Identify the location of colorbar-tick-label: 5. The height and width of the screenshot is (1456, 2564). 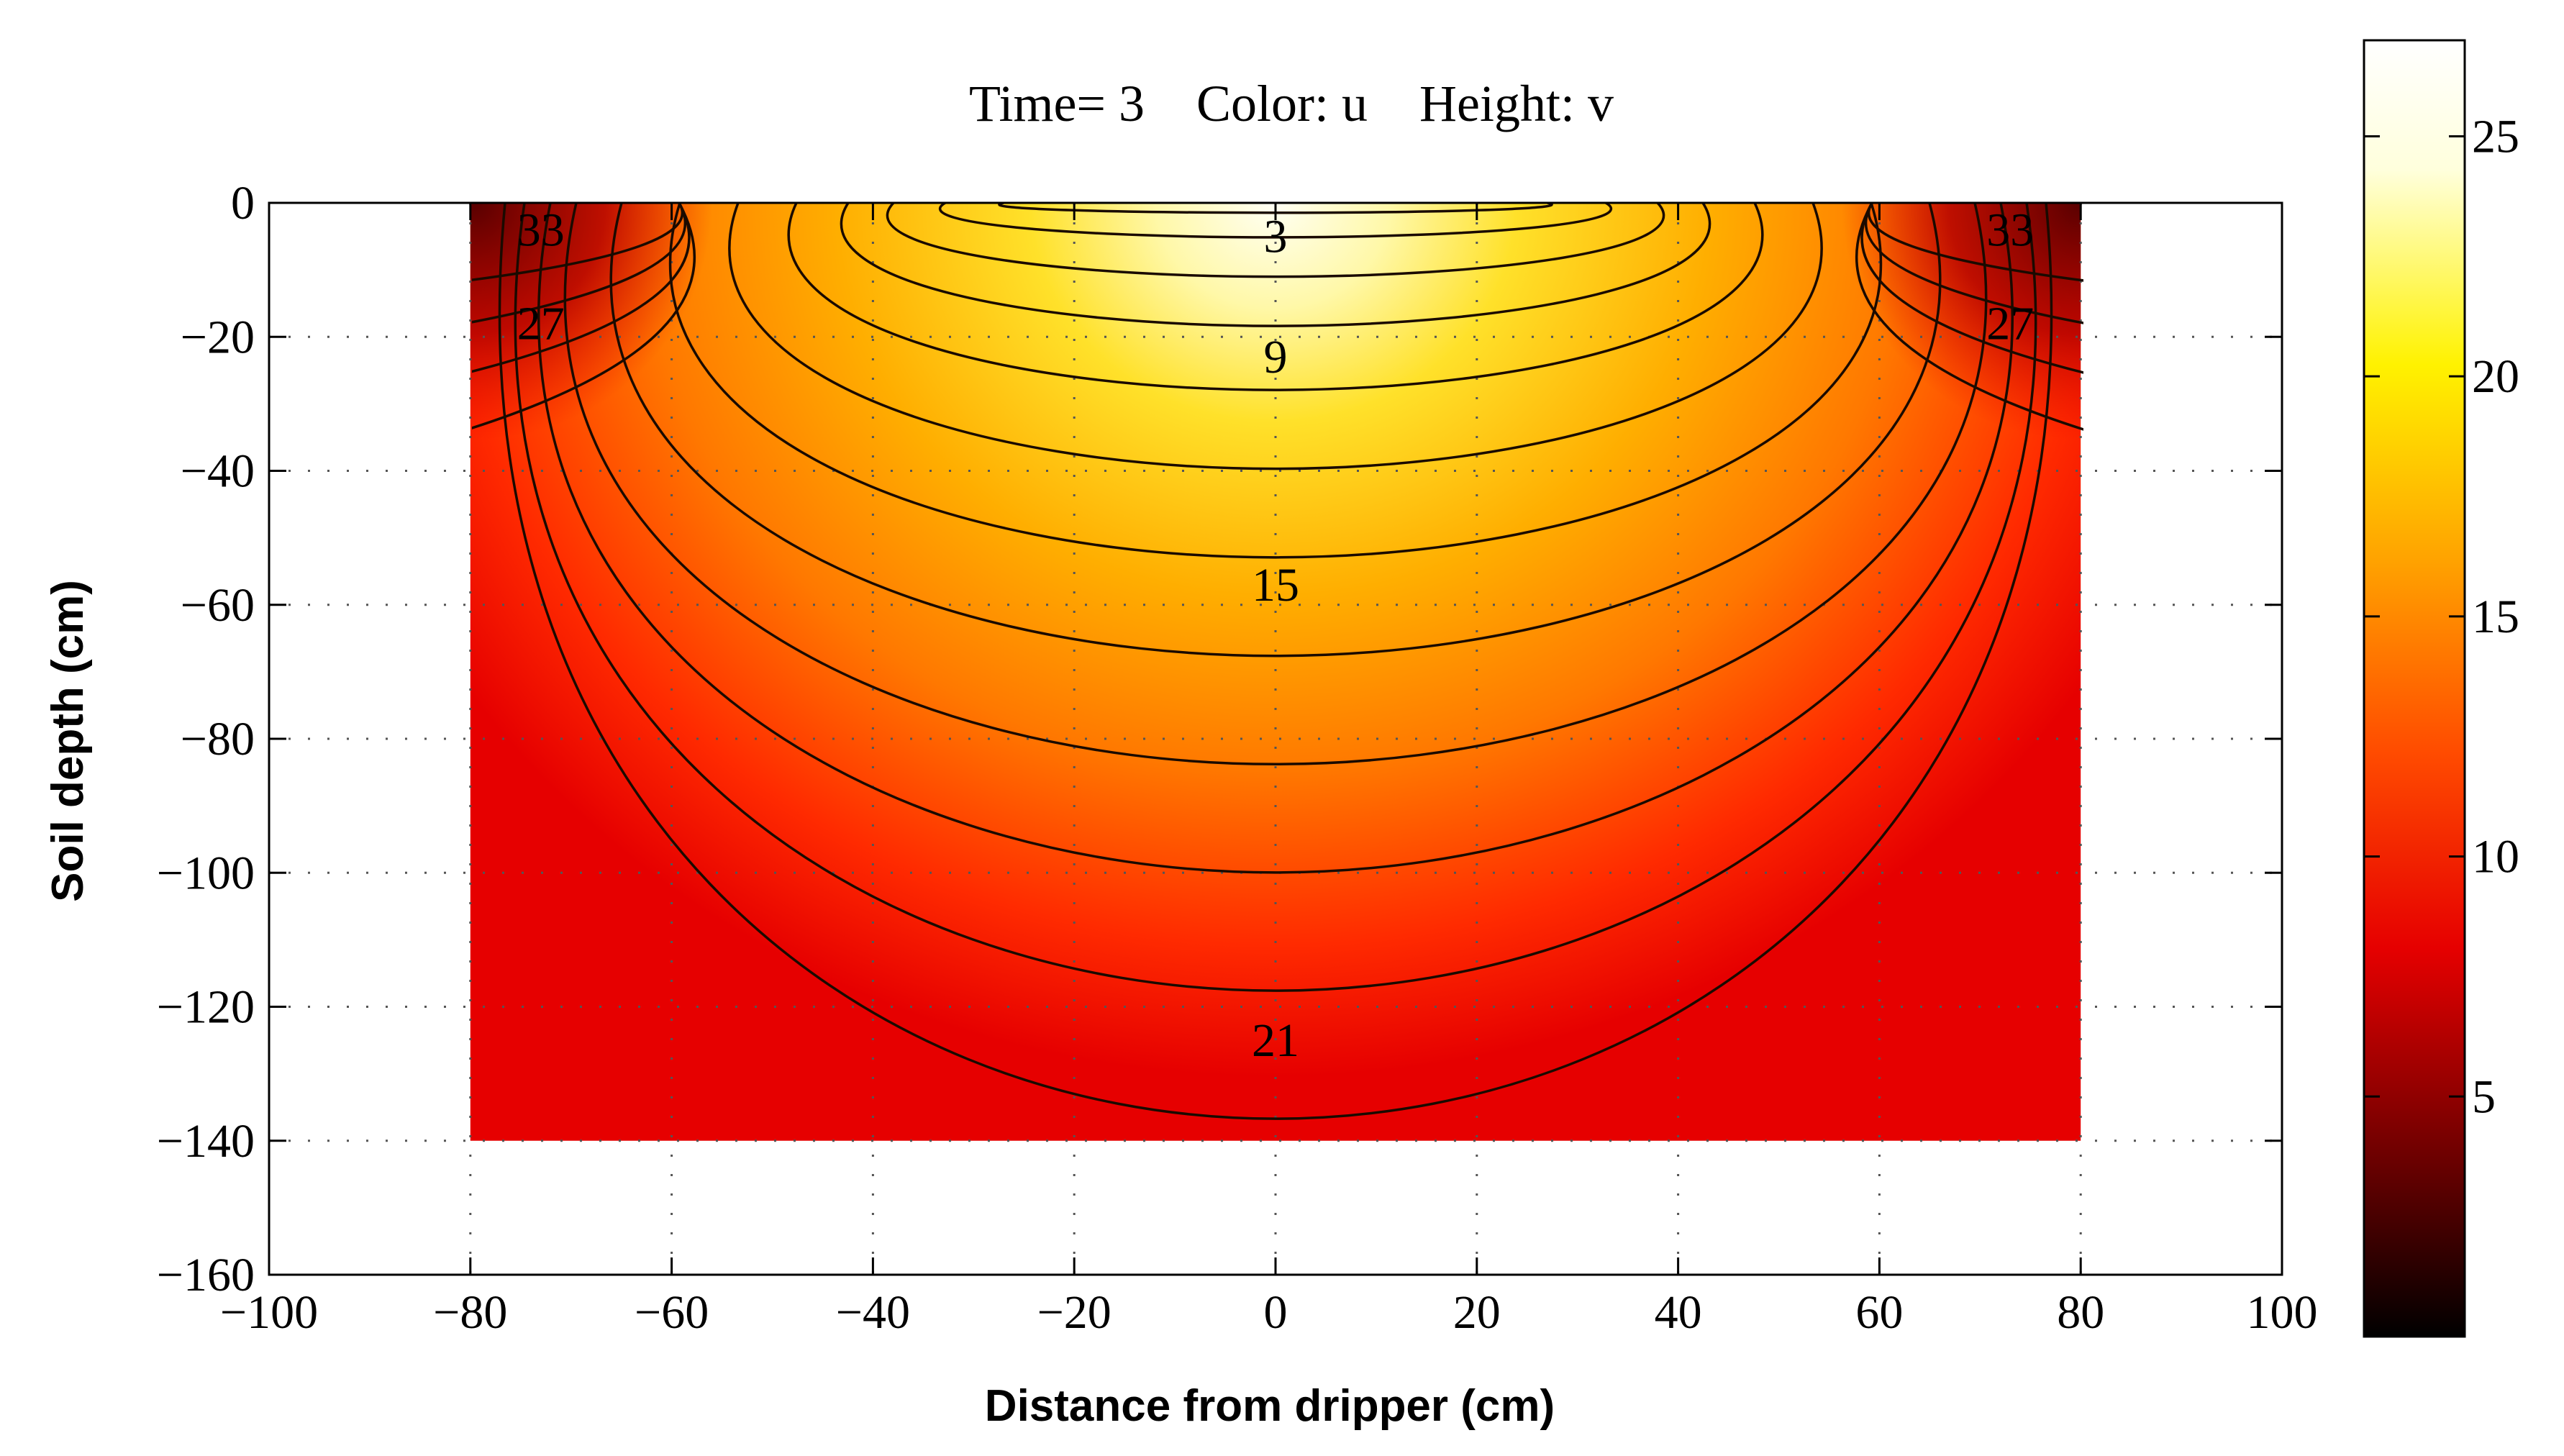
(2484, 1096).